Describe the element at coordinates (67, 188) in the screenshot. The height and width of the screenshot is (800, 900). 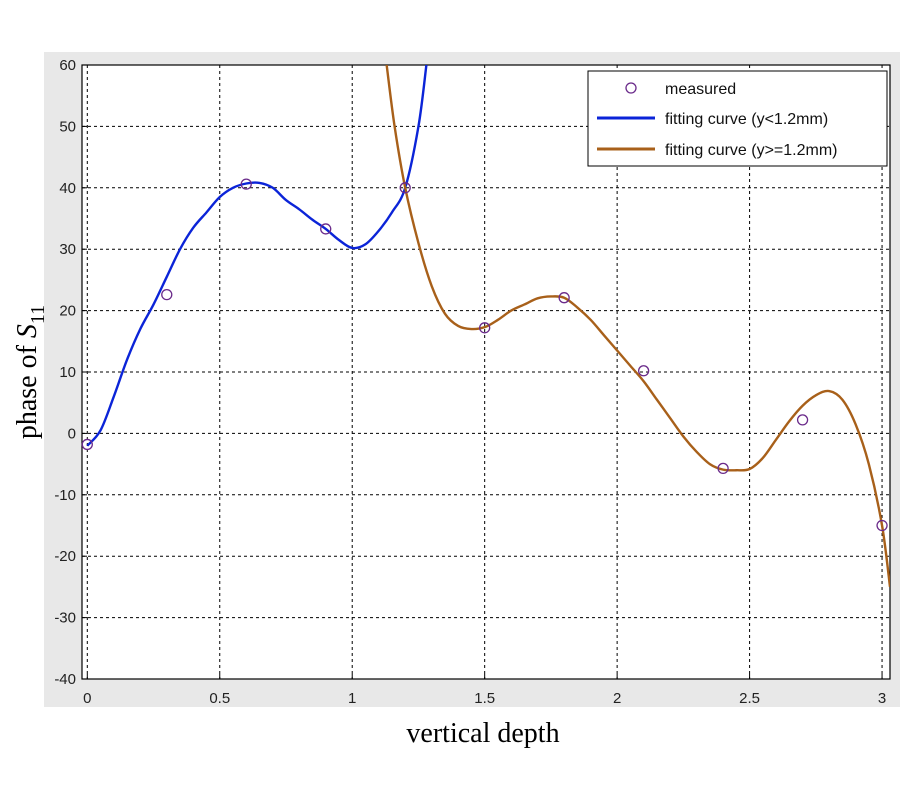
I see `y-tick-label: 40` at that location.